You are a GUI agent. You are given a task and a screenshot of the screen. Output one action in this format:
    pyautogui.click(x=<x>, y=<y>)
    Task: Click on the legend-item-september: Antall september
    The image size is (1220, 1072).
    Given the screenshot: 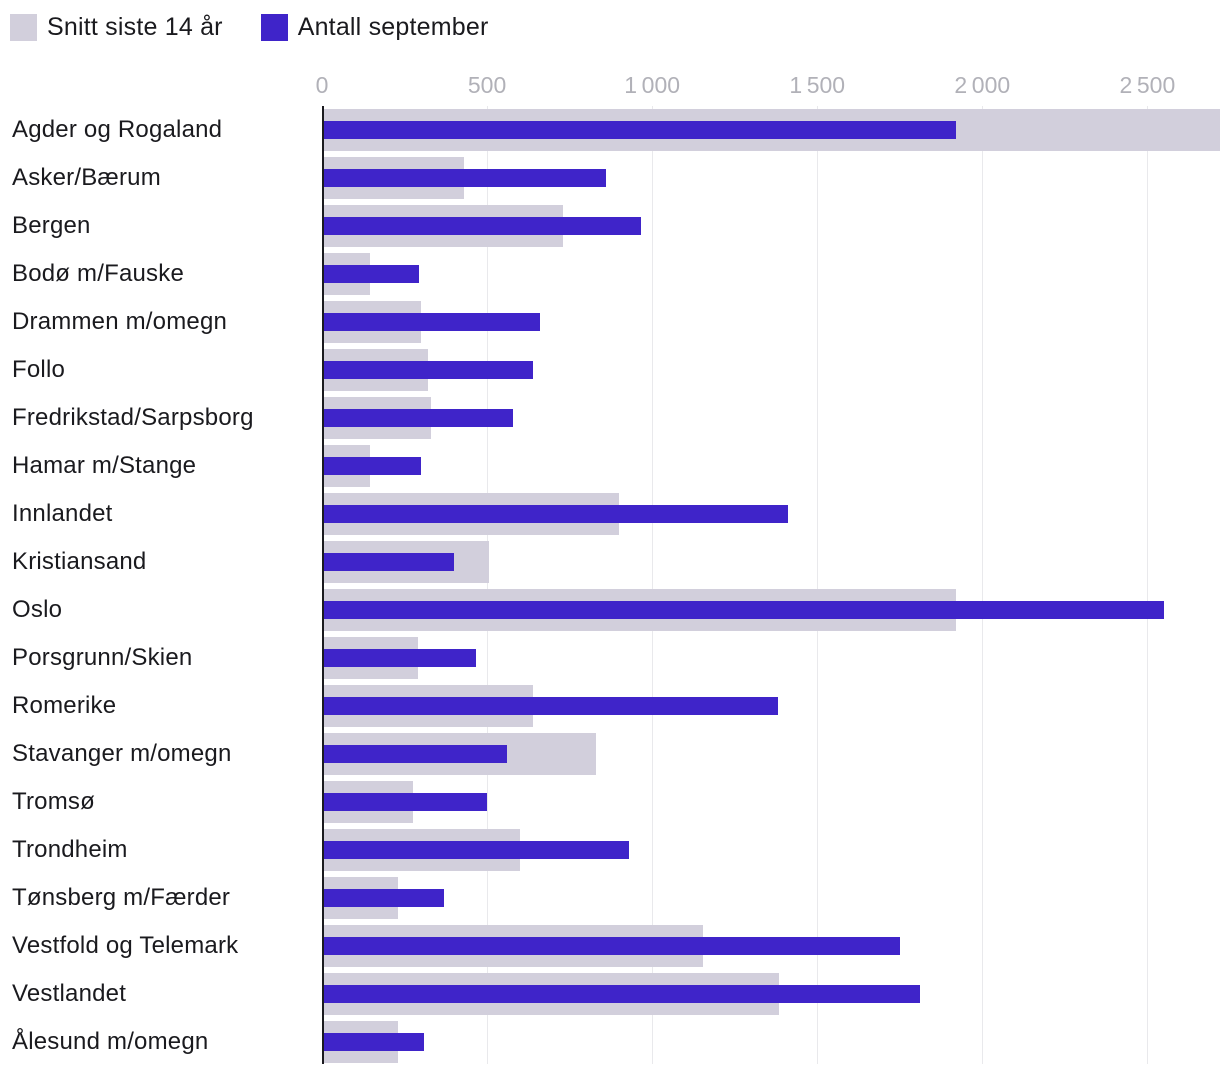 What is the action you would take?
    pyautogui.click(x=374, y=27)
    